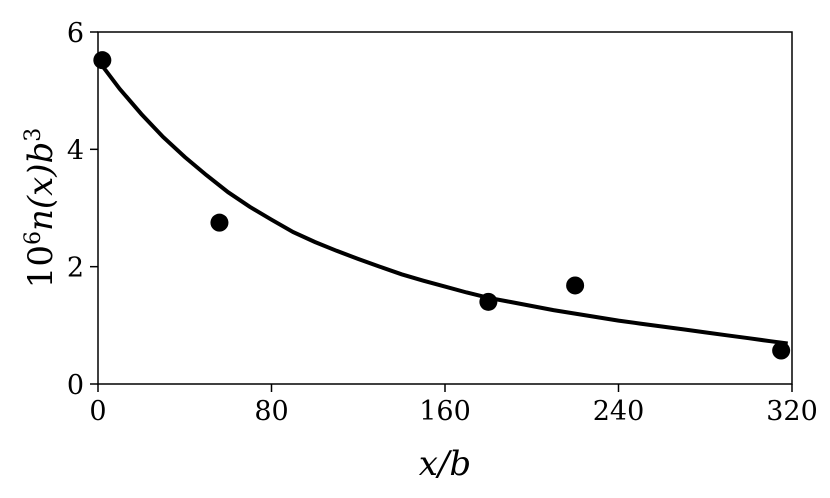  What do you see at coordinates (792, 411) in the screenshot?
I see `x-tick-label: 320` at bounding box center [792, 411].